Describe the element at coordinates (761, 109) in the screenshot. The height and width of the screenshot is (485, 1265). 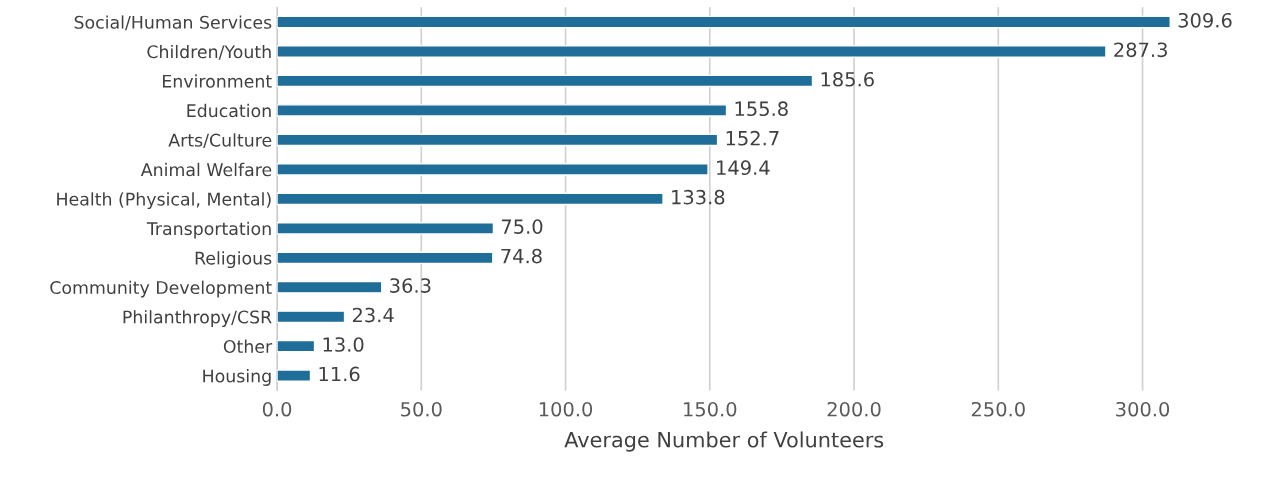
I see `data-label: 155.8` at that location.